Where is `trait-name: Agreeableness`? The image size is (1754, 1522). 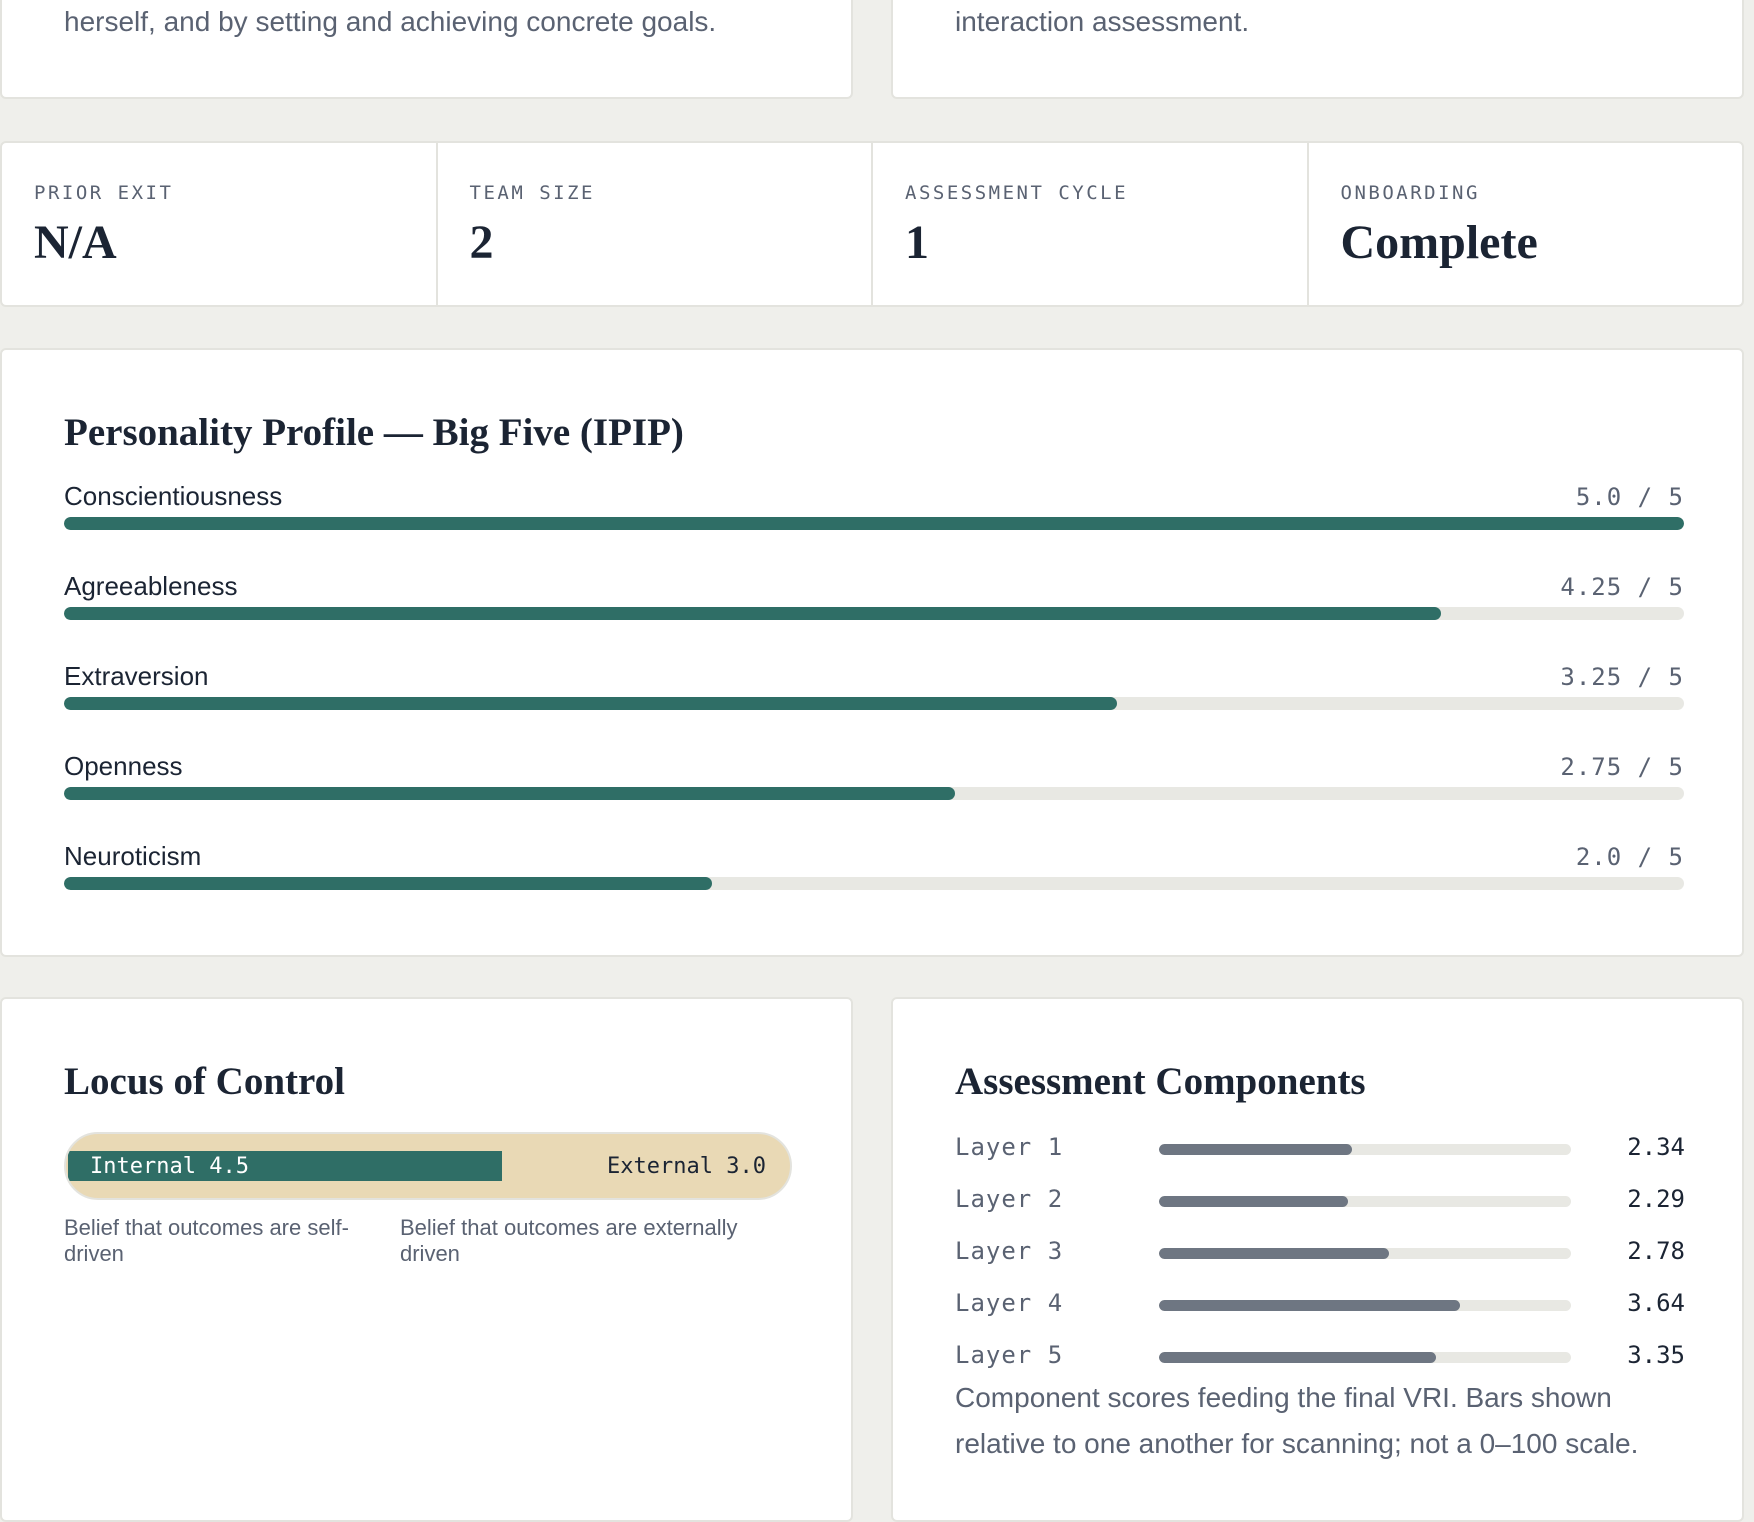
trait-name: Agreeableness is located at coordinates (151, 586).